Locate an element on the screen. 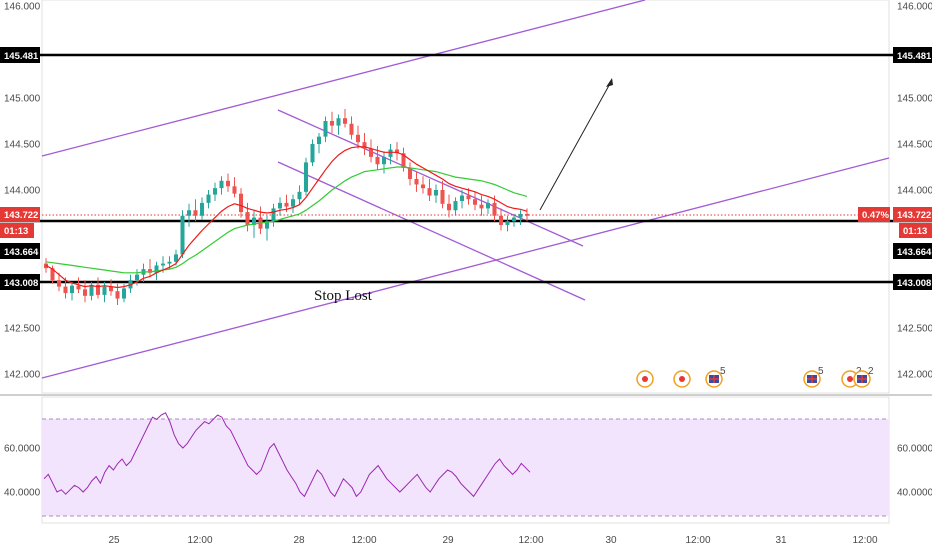 The image size is (932, 550). right-tag-last-price: 143.722 is located at coordinates (912, 214).